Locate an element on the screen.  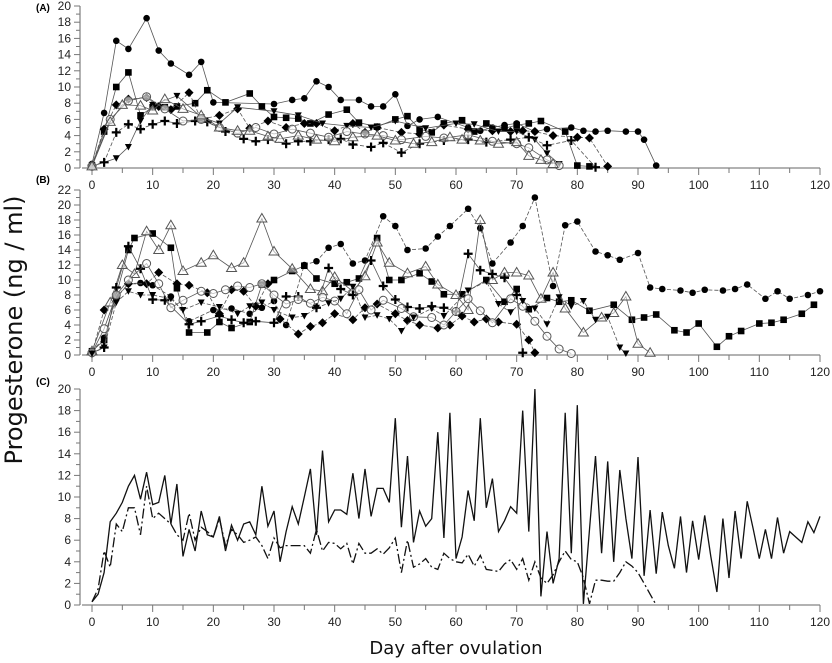
x-tick-label: 80 is located at coordinates (578, 185).